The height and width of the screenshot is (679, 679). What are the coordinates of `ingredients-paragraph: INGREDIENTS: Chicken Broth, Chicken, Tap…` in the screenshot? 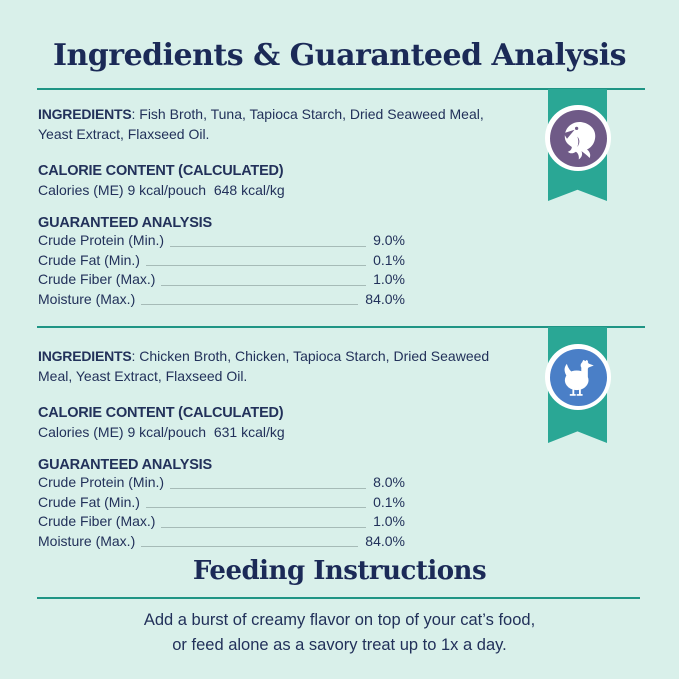 It's located at (265, 366).